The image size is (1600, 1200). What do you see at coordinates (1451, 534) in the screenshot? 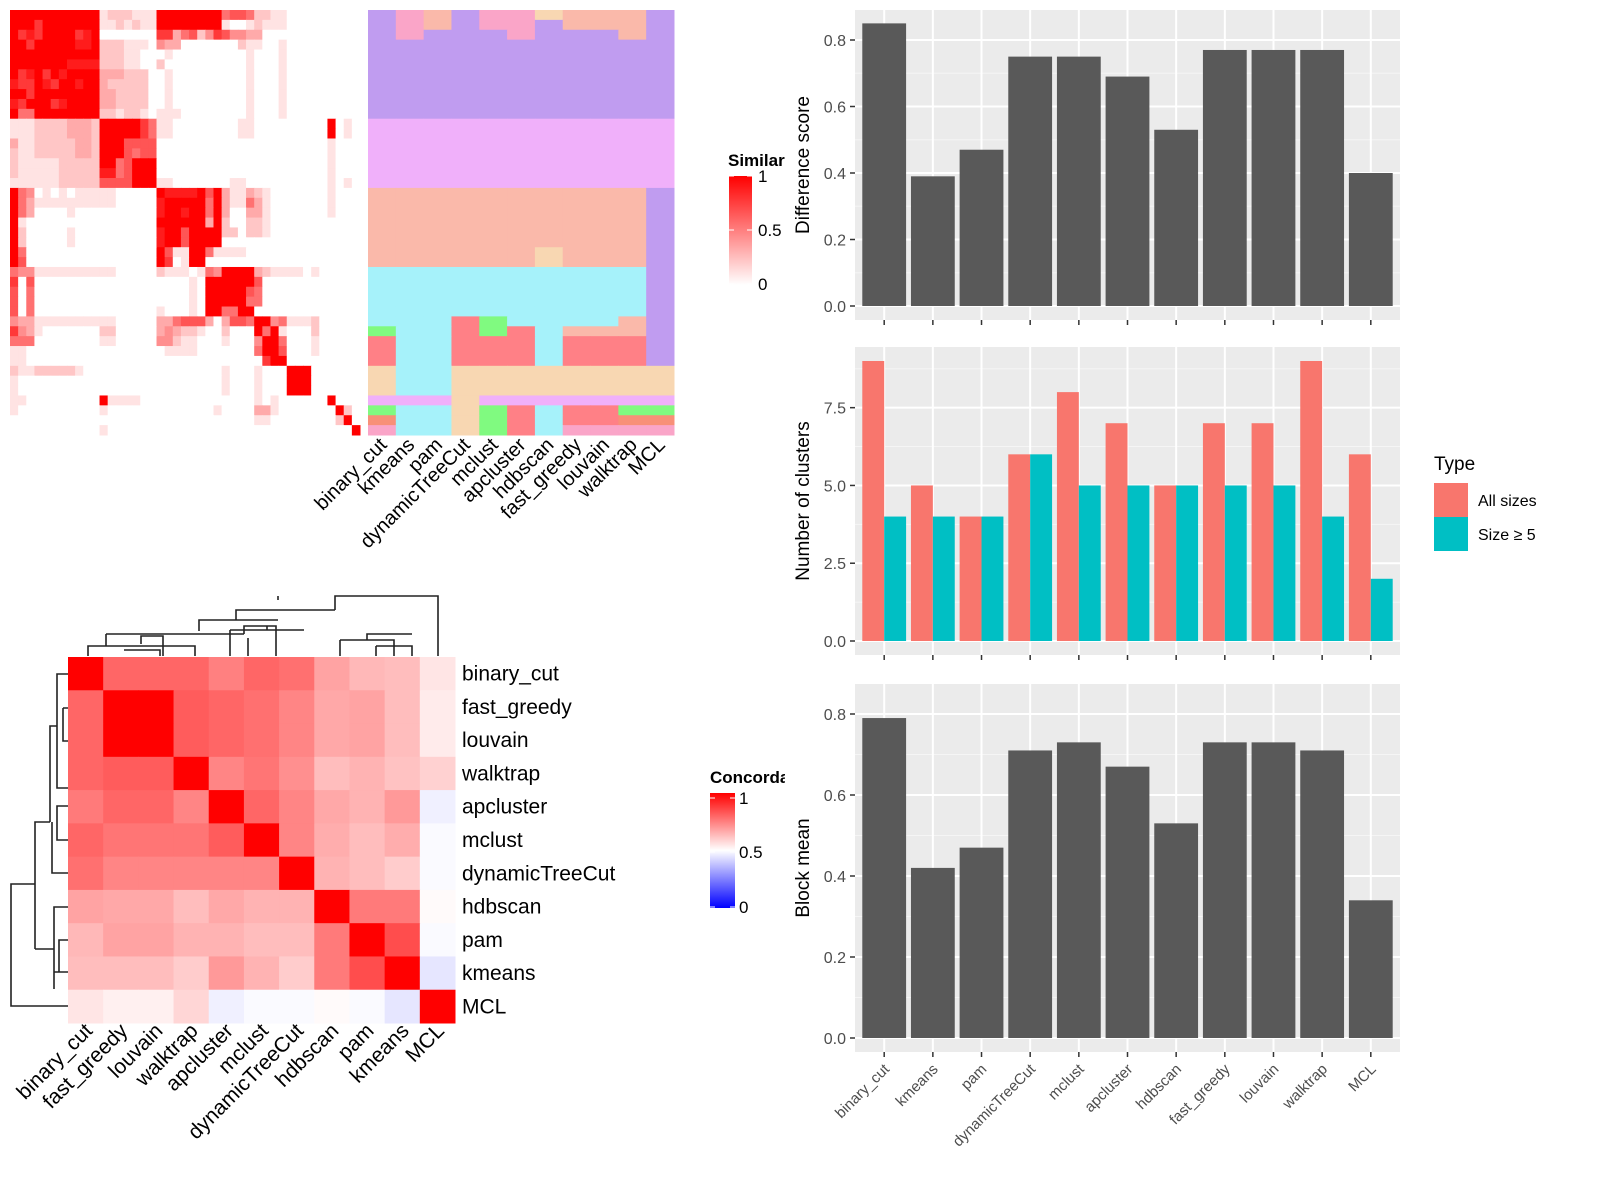
I see `legend-key` at bounding box center [1451, 534].